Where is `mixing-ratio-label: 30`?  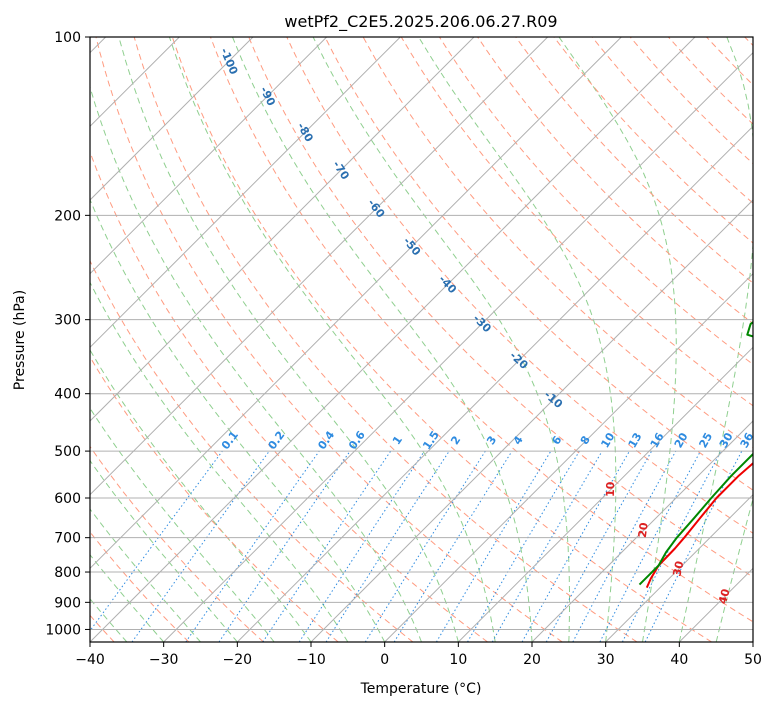
mixing-ratio-label: 30 is located at coordinates (726, 440).